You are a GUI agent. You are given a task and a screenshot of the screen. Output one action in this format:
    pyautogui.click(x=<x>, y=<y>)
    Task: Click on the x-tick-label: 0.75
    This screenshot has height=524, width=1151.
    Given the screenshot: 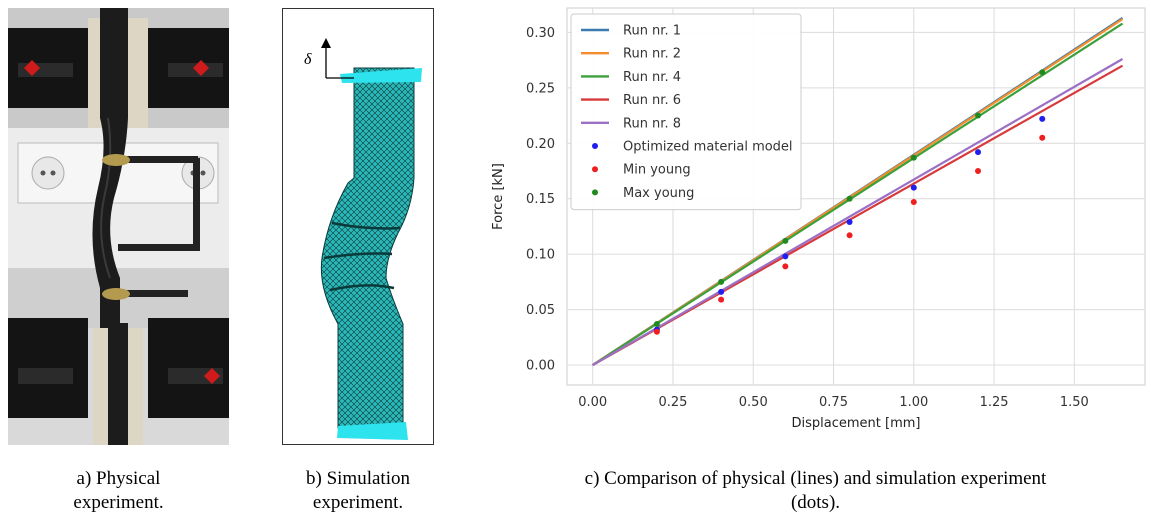 What is the action you would take?
    pyautogui.click(x=833, y=402)
    